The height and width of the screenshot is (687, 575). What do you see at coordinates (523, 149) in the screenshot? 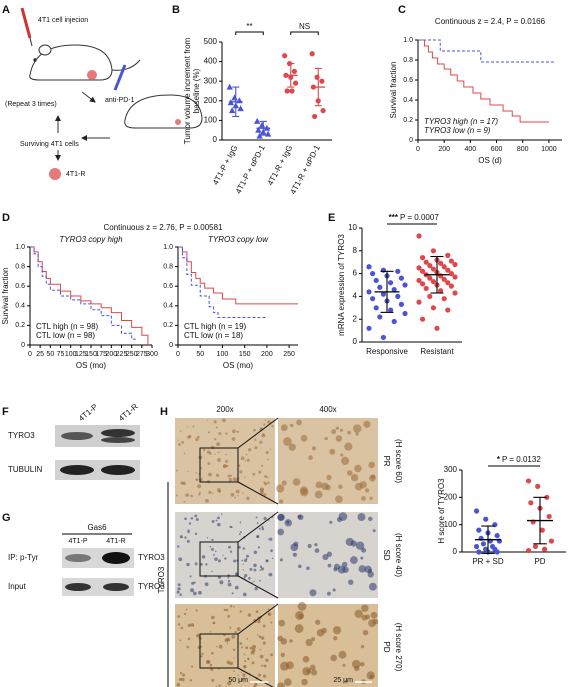
I see `x-tick-label: 800` at bounding box center [523, 149].